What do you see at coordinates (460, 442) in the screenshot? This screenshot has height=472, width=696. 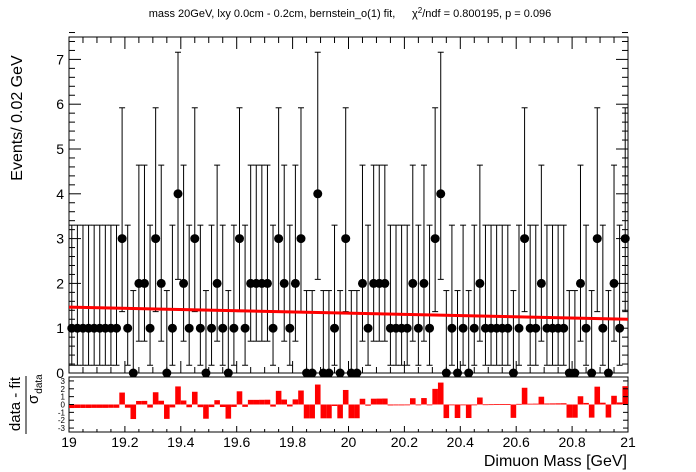 I see `x-tick-label: 20.4` at bounding box center [460, 442].